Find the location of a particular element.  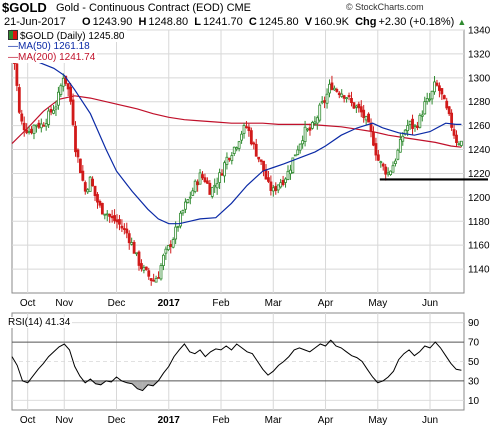

price-x-ticks: Oct Nov Dec 2017 Feb Mar Apr May Jun is located at coordinates (229, 303).